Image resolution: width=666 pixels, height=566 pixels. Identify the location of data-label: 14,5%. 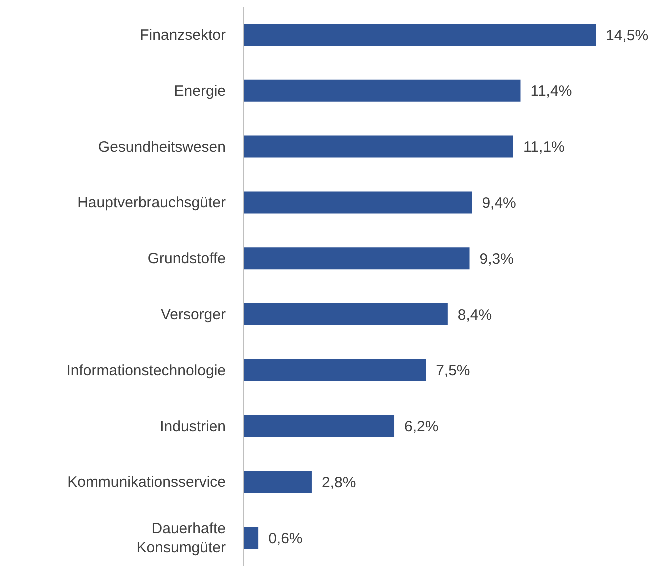
(627, 35).